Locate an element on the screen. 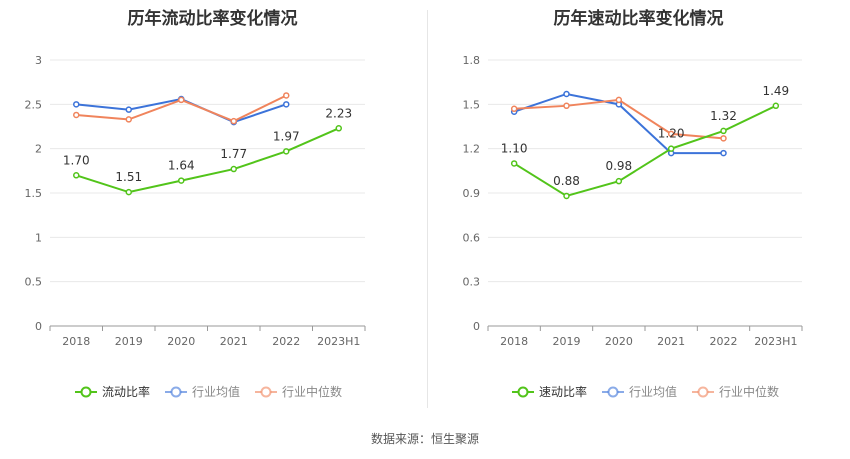 This screenshot has height=459, width=850. y-tick-label: 1.8 is located at coordinates (472, 60).